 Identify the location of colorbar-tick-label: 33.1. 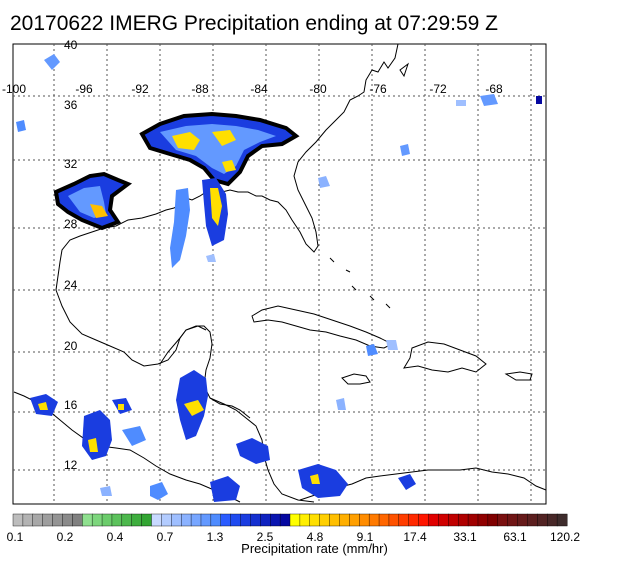
(465, 537).